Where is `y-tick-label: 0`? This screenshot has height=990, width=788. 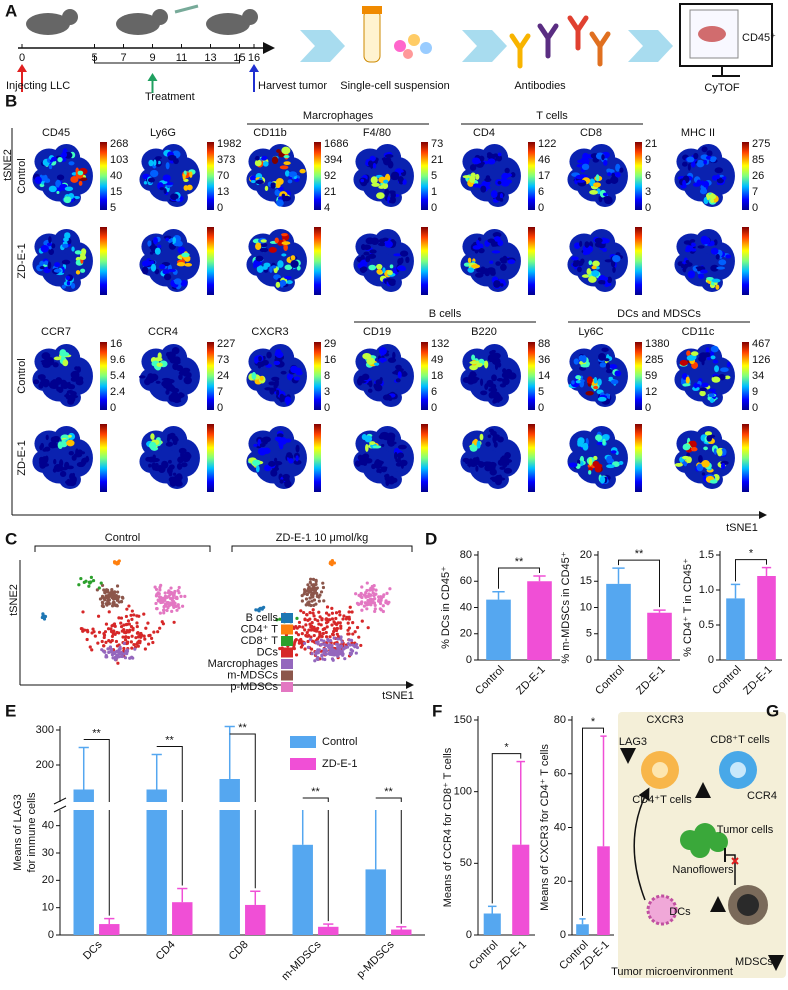
y-tick-label: 0 is located at coordinates (469, 660).